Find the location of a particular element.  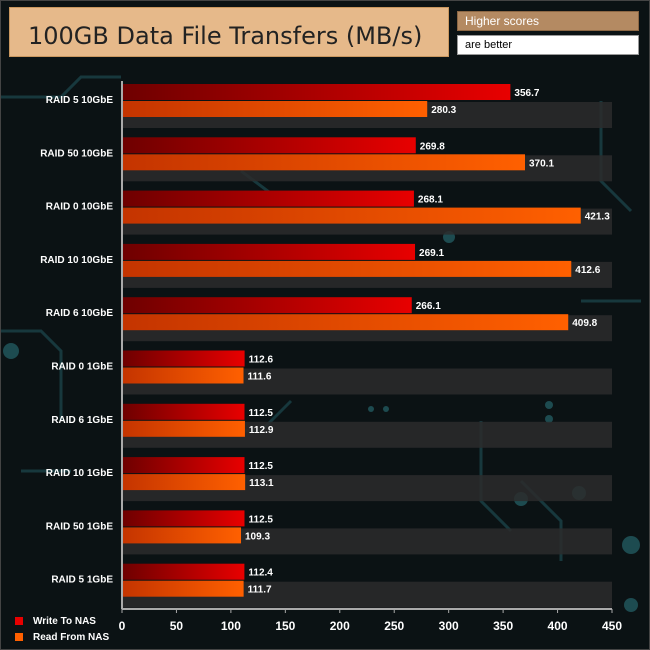

legend: Write To NAS Read From NAS is located at coordinates (62, 629).